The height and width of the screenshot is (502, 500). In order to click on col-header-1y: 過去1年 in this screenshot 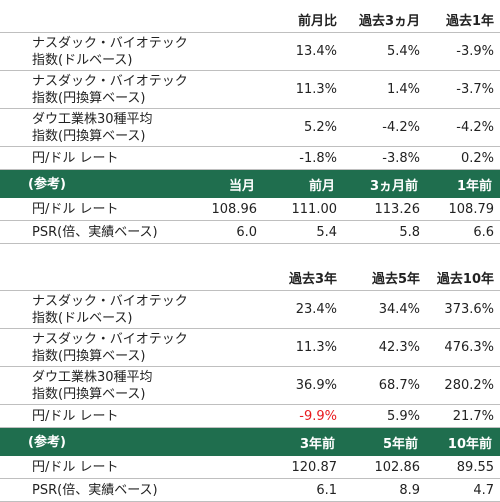, I will do `click(469, 21)`.